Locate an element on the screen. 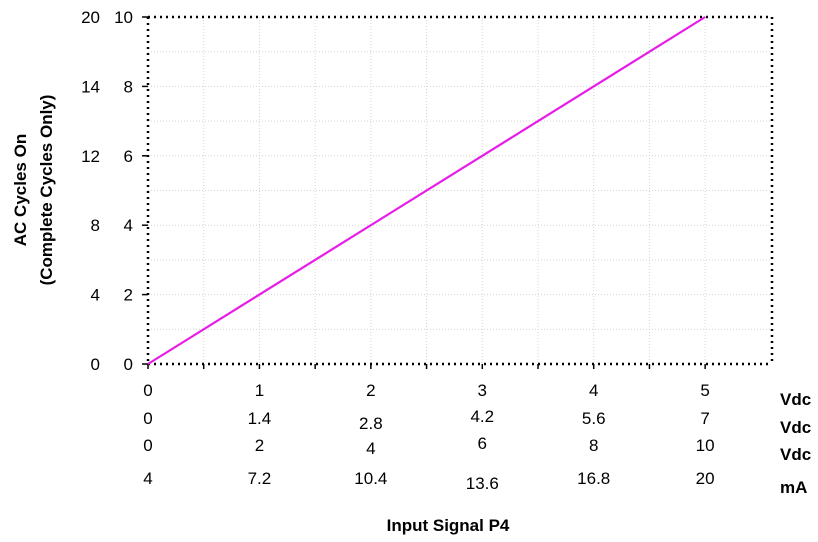 The image size is (818, 542). x-tick-label-row4: 20 is located at coordinates (705, 478).